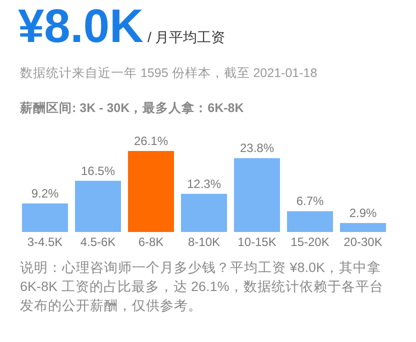  What do you see at coordinates (151, 242) in the screenshot?
I see `x-tick-label: 6-8K` at bounding box center [151, 242].